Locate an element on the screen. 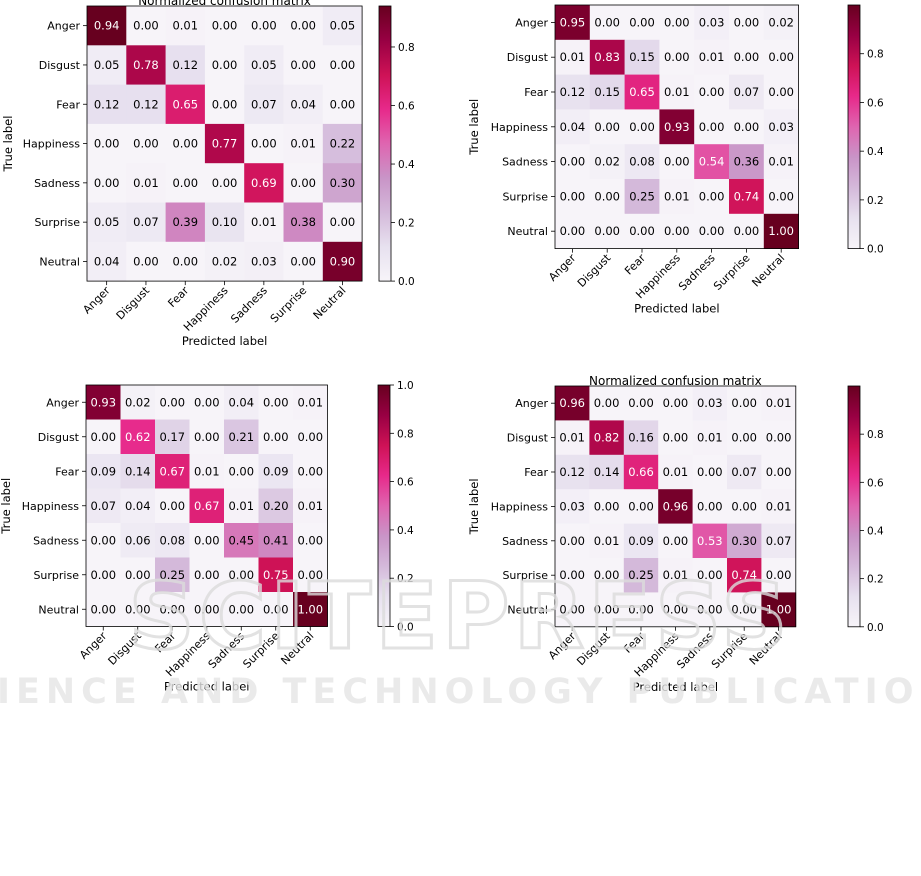 This screenshot has width=921, height=876. cell-value-label: 0.62 is located at coordinates (138, 437).